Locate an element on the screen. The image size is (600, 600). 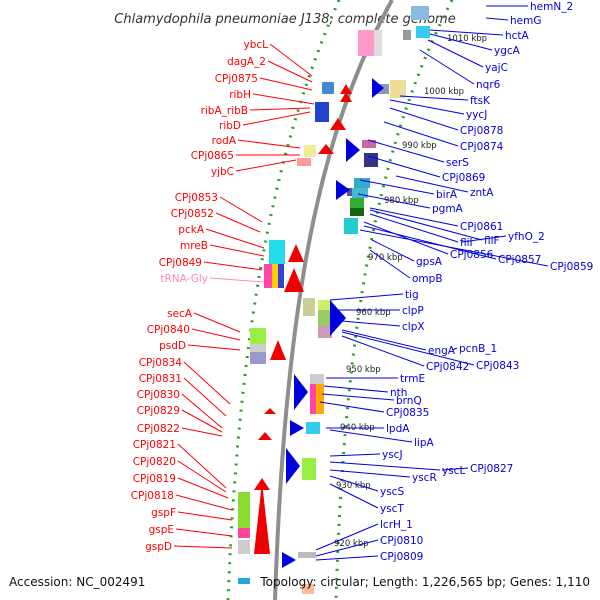
gene-label-right: yscR is located at coordinates (424, 478).